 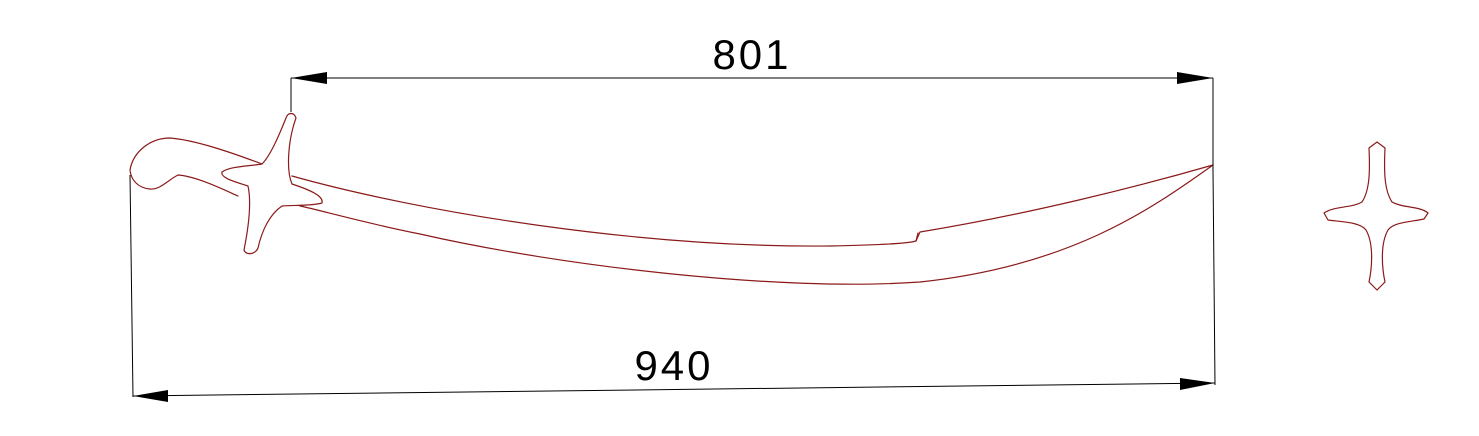 What do you see at coordinates (673, 365) in the screenshot?
I see `dim-bottom-value: 940` at bounding box center [673, 365].